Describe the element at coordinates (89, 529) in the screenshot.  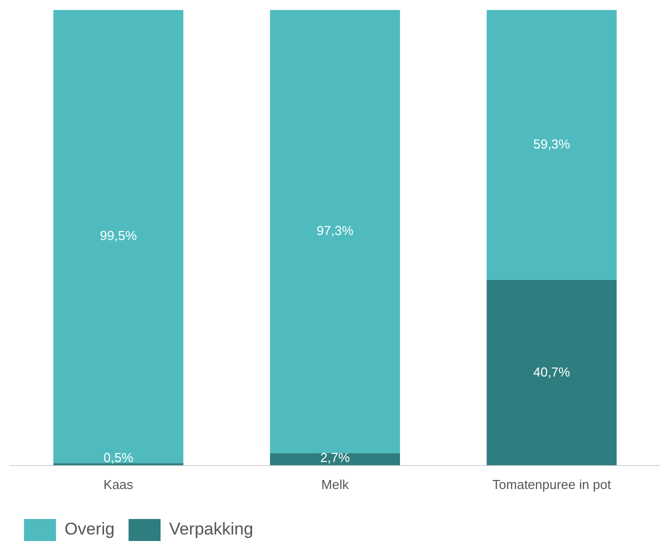
I see `legend-label: Overig` at that location.